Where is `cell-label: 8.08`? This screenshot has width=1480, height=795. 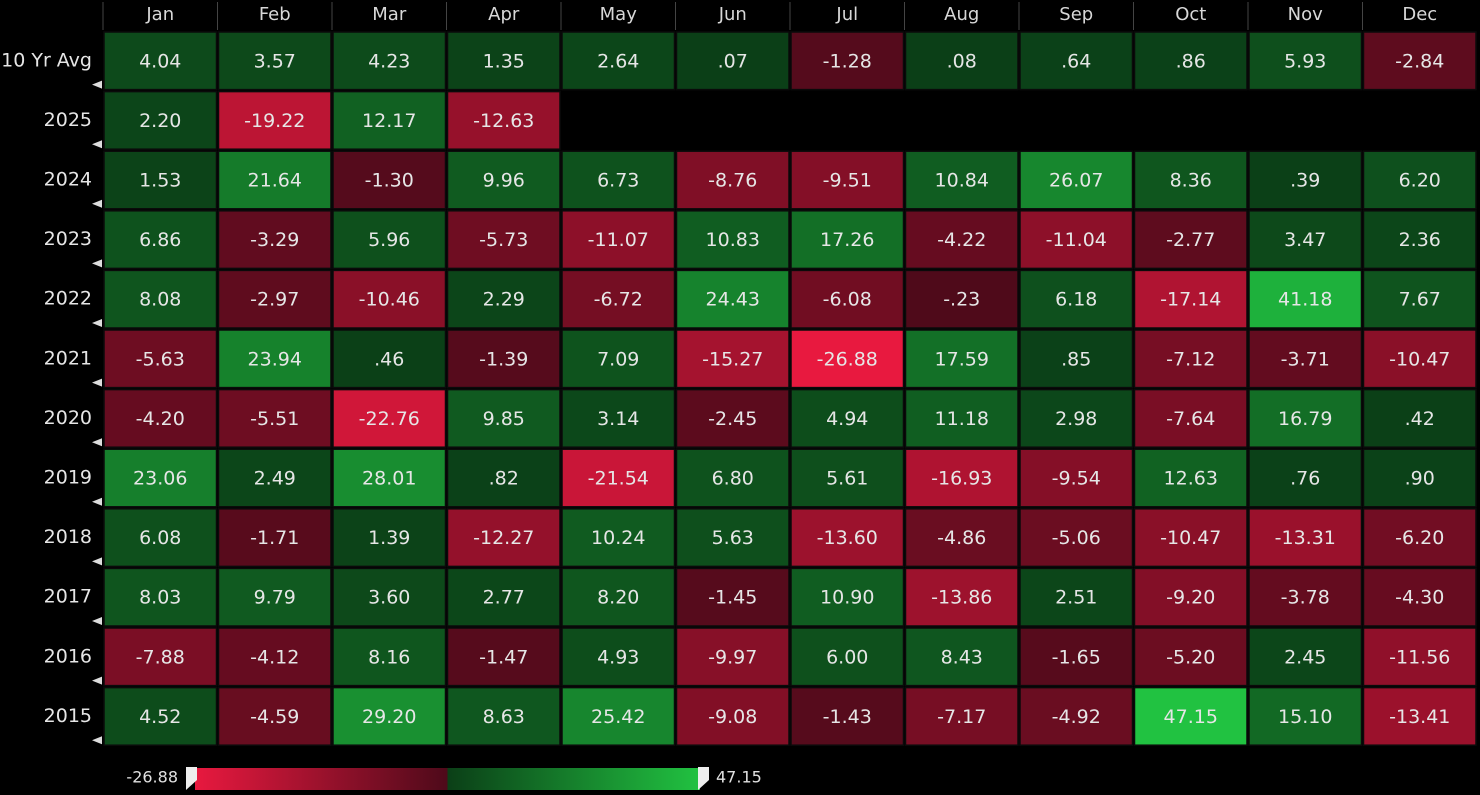
cell-label: 8.08 is located at coordinates (160, 300).